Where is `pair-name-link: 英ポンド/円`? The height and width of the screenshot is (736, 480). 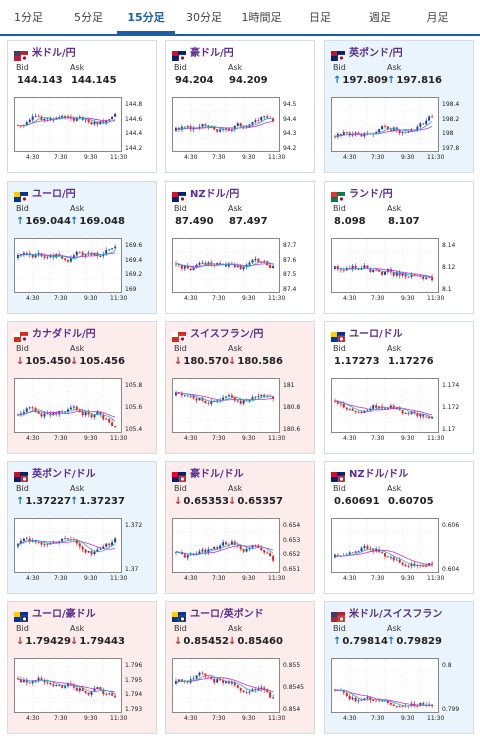
pair-name-link: 英ポンド/円 is located at coordinates (376, 53).